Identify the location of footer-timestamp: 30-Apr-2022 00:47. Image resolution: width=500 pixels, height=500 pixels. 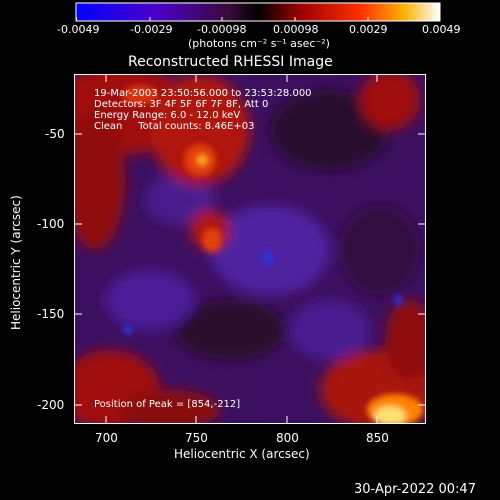
(415, 489).